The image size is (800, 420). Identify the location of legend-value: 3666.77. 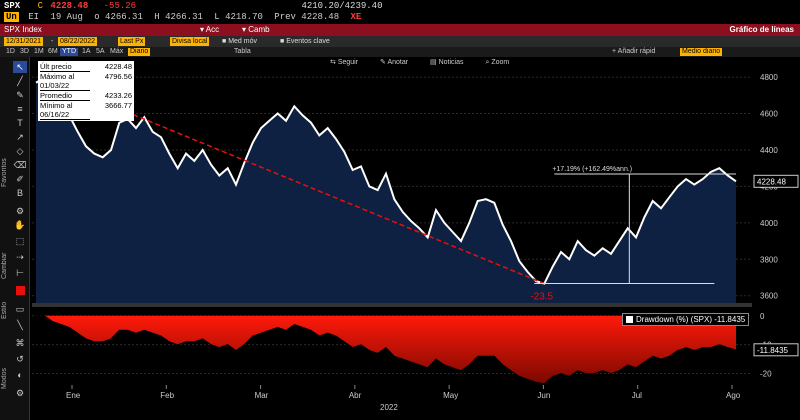
(118, 105).